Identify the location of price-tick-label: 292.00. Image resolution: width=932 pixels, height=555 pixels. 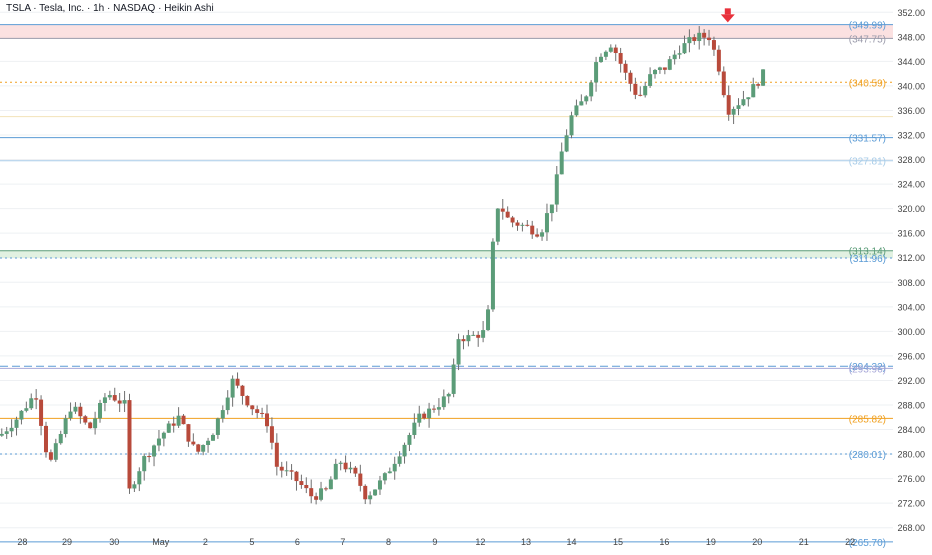
(911, 381).